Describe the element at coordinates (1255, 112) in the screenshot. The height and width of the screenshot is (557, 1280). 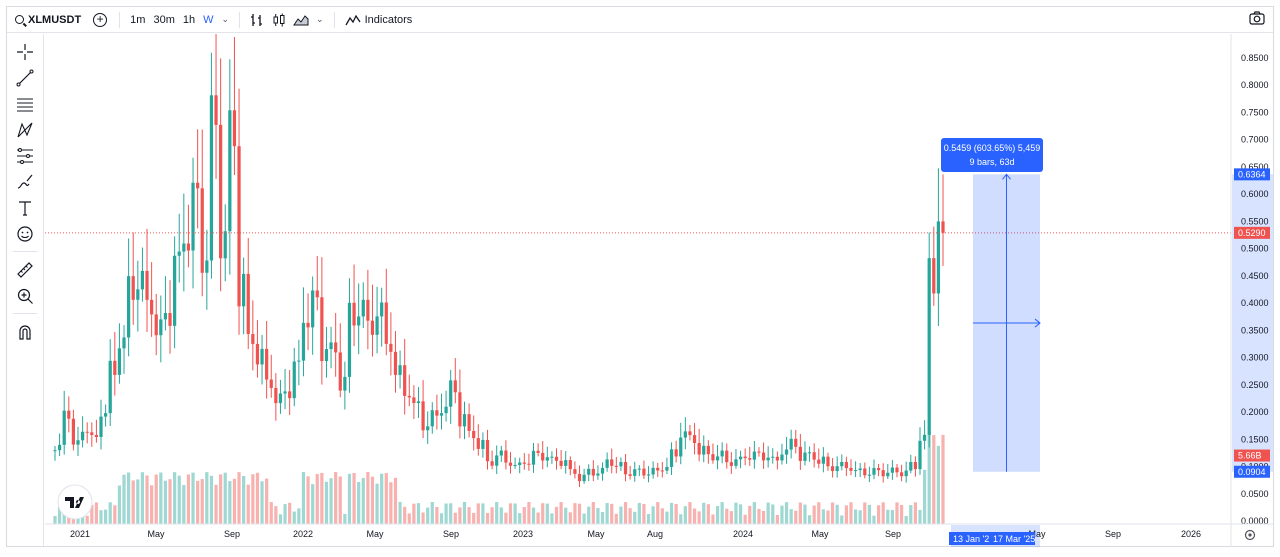
I see `price-tick-label: 0.7500` at that location.